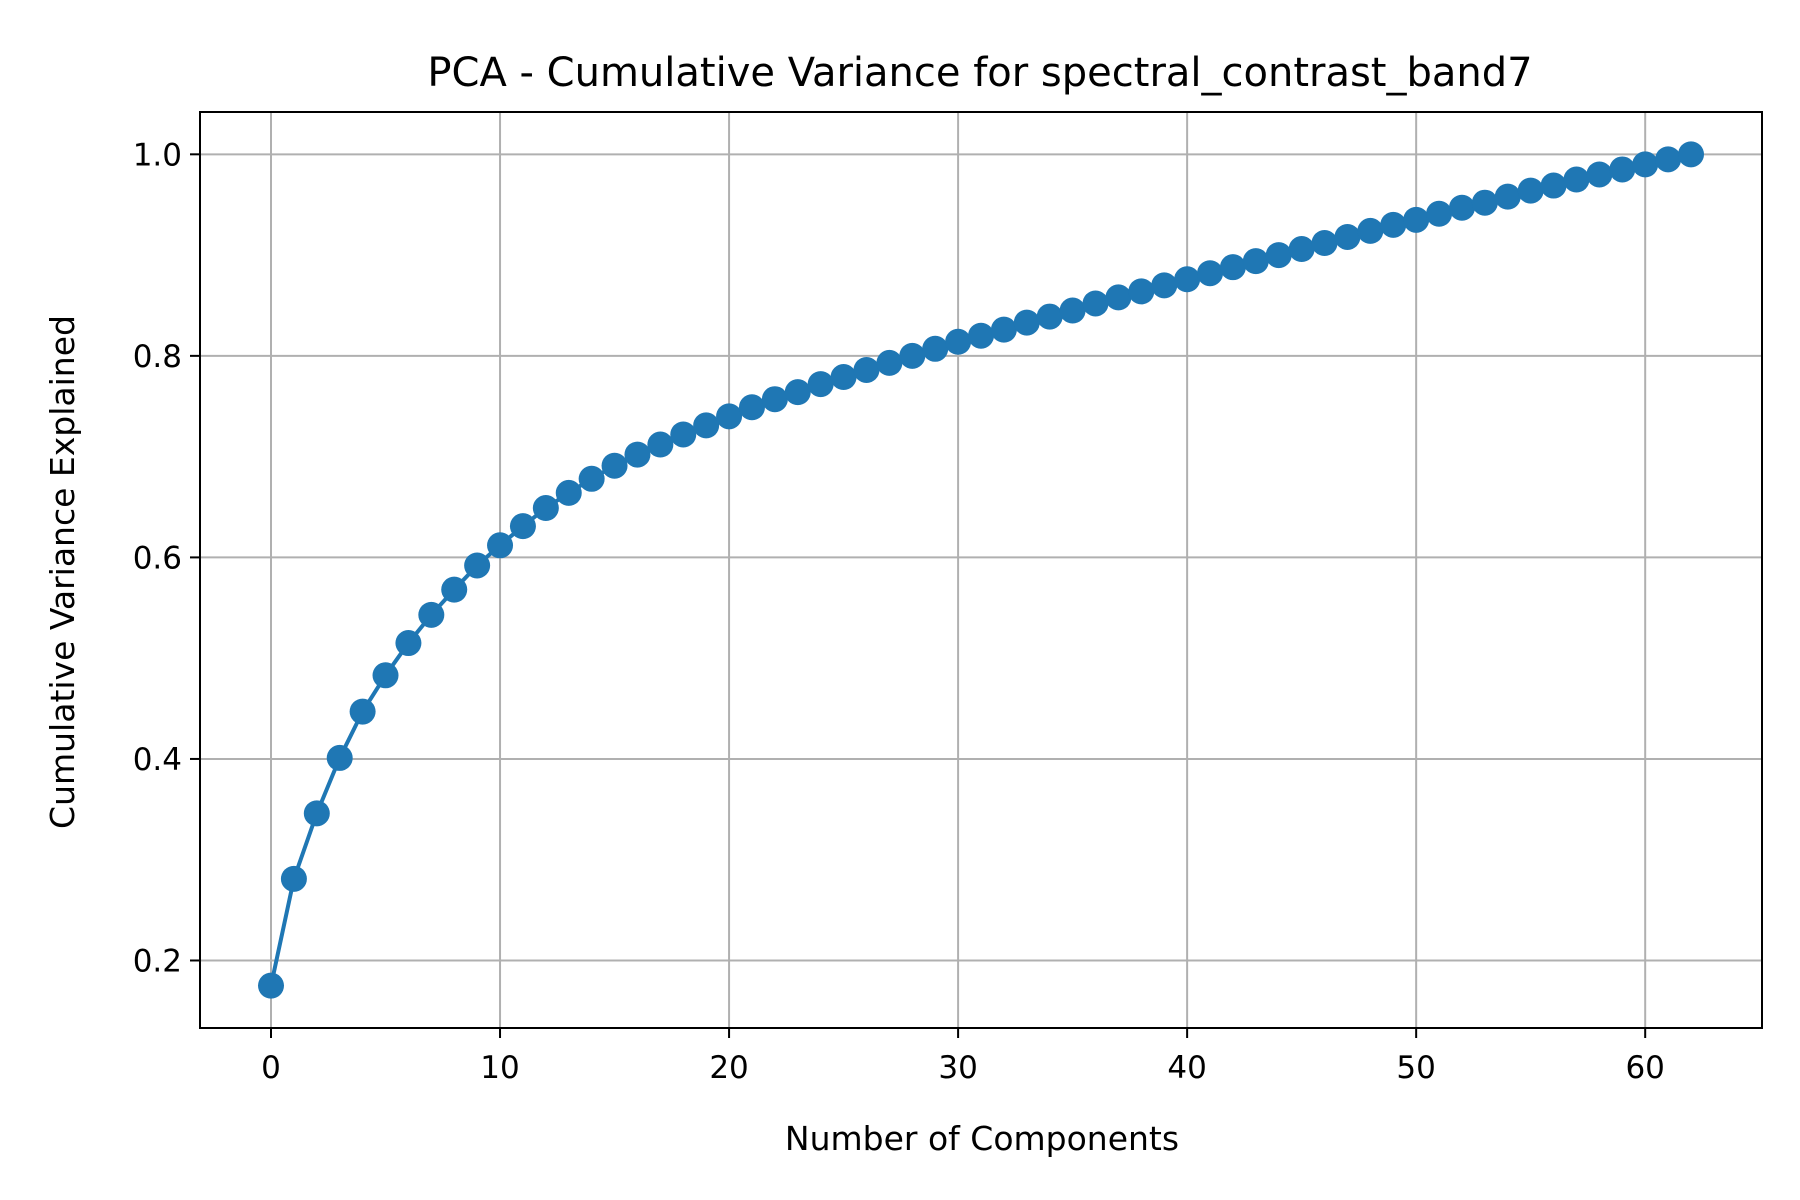 This screenshot has height=1200, width=1800. What do you see at coordinates (728, 1068) in the screenshot?
I see `x-tick-label: 20` at bounding box center [728, 1068].